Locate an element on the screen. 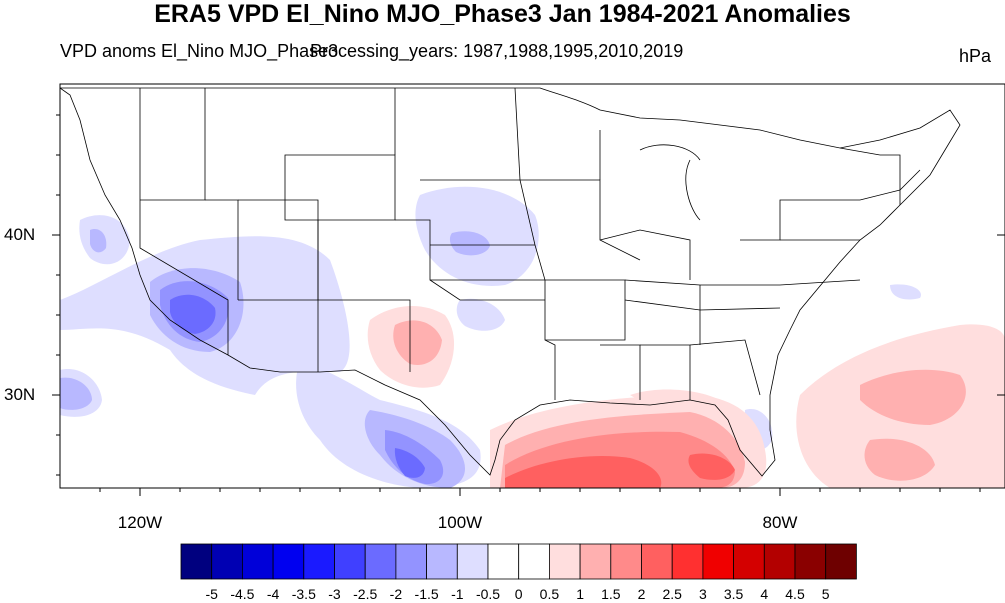  colorbar-tick-label: -5 is located at coordinates (211, 594).